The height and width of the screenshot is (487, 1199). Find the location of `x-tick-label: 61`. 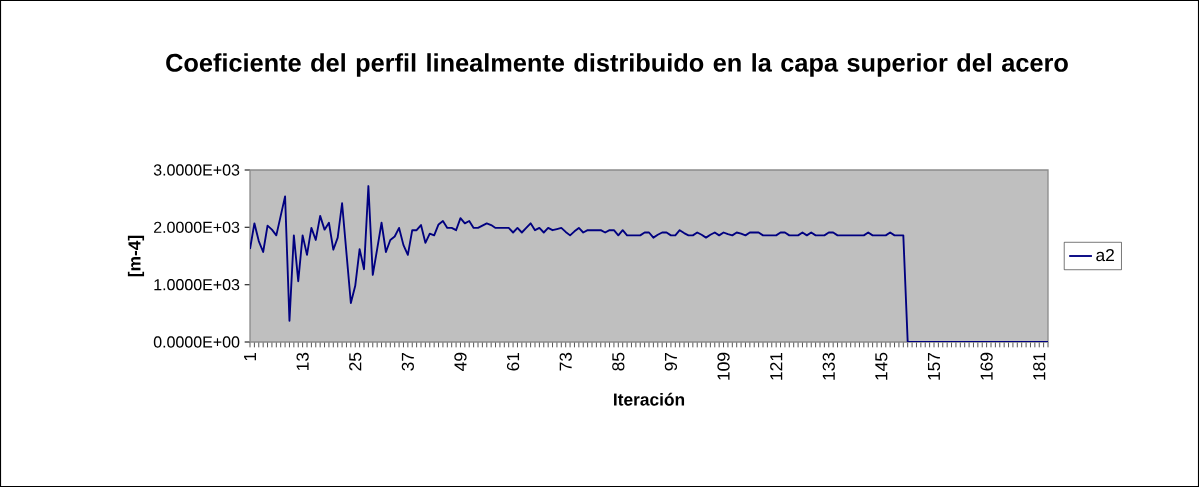

x-tick-label: 61 is located at coordinates (513, 361).